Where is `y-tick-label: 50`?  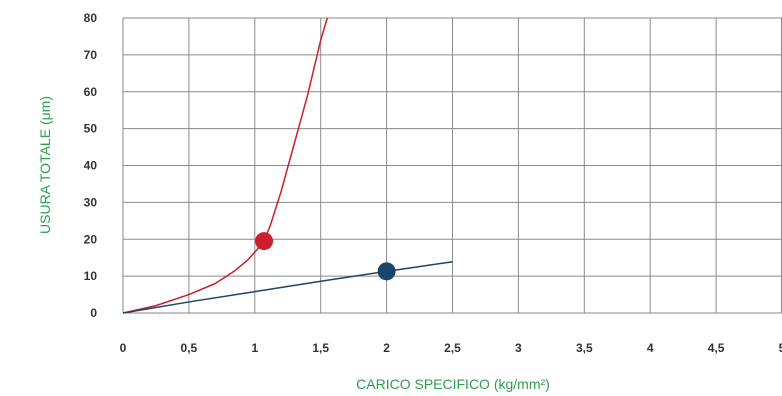
y-tick-label: 50 is located at coordinates (91, 129).